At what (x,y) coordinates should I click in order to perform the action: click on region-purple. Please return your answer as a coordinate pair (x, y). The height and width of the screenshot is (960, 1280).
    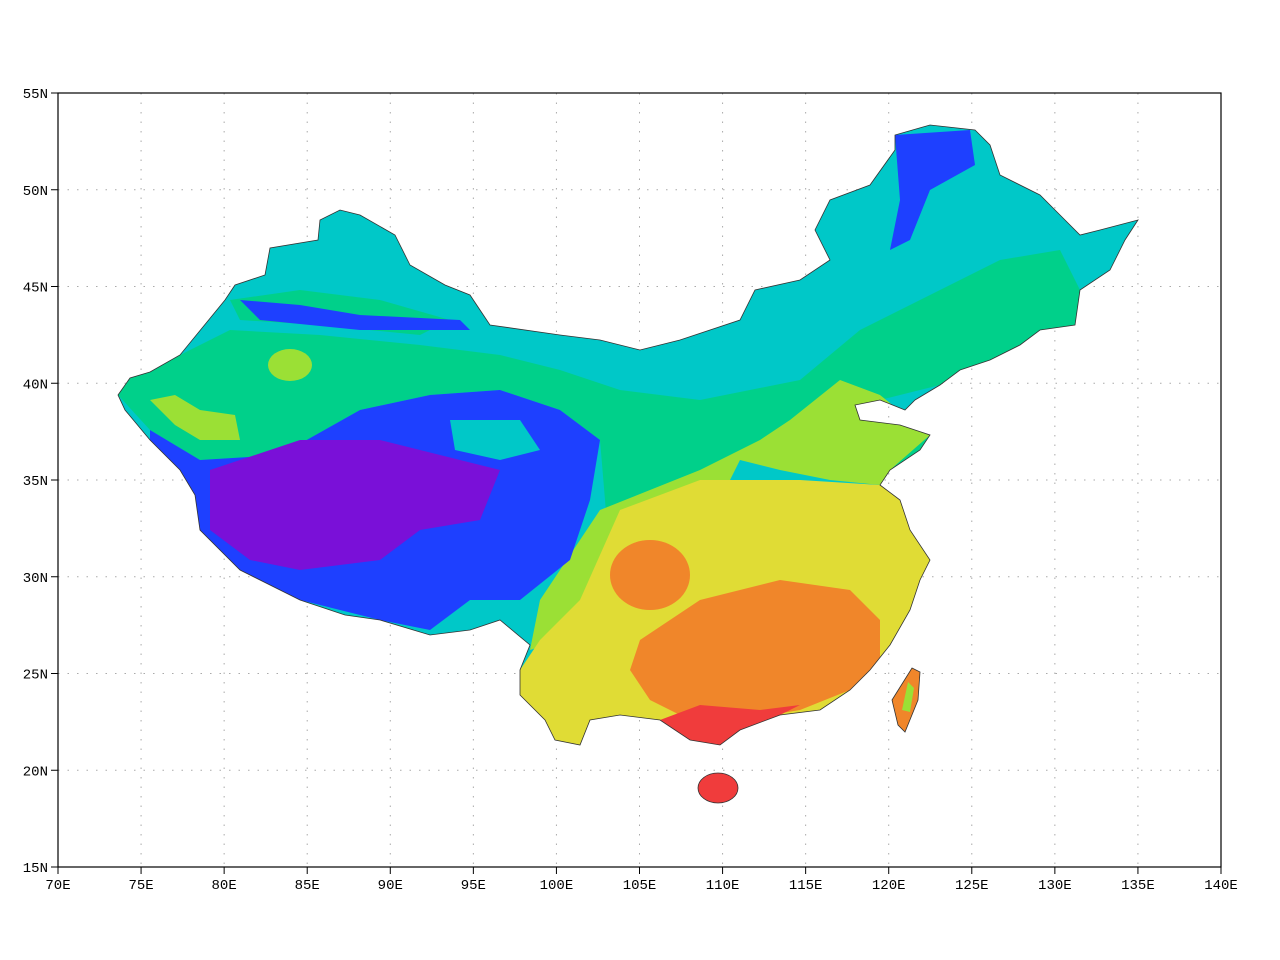
    Looking at the image, I should click on (355, 505).